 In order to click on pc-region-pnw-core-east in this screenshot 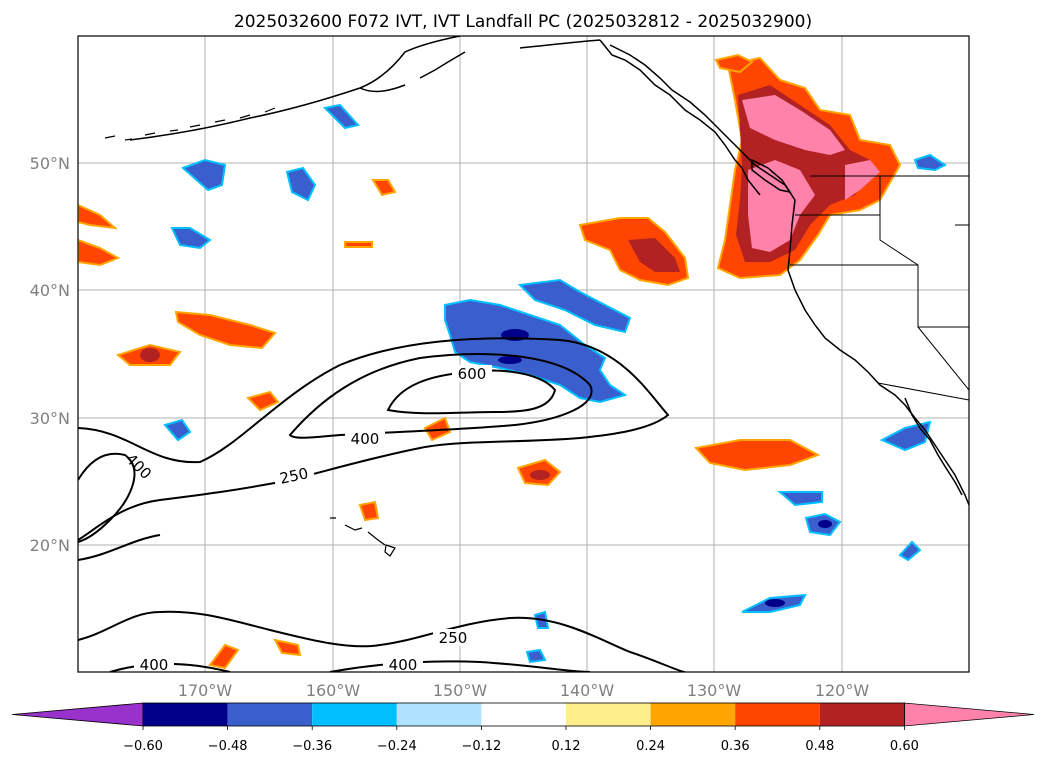, I will do `click(862, 180)`.